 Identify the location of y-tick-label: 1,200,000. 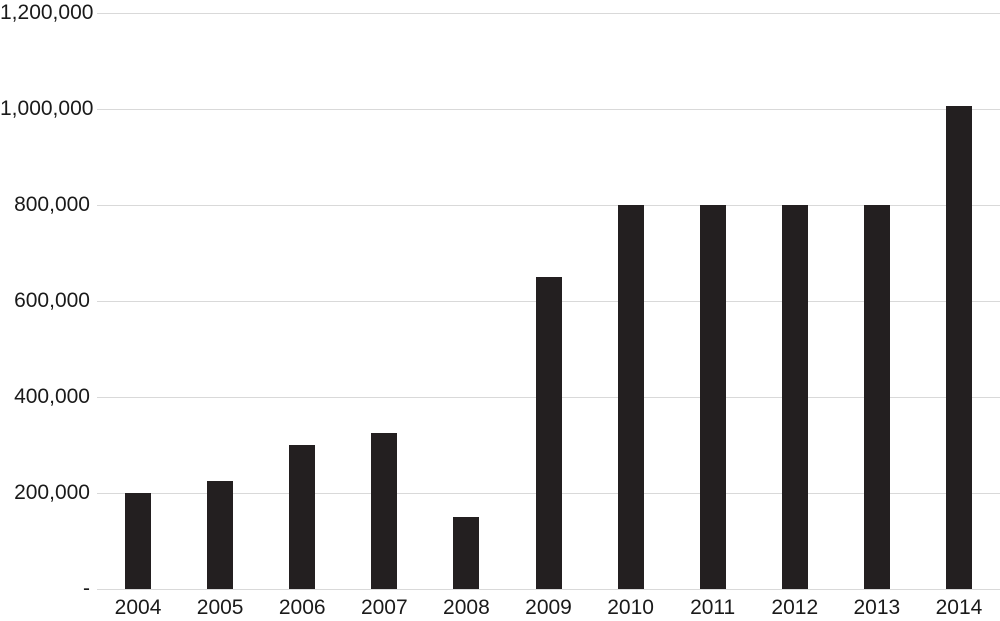
(47, 12).